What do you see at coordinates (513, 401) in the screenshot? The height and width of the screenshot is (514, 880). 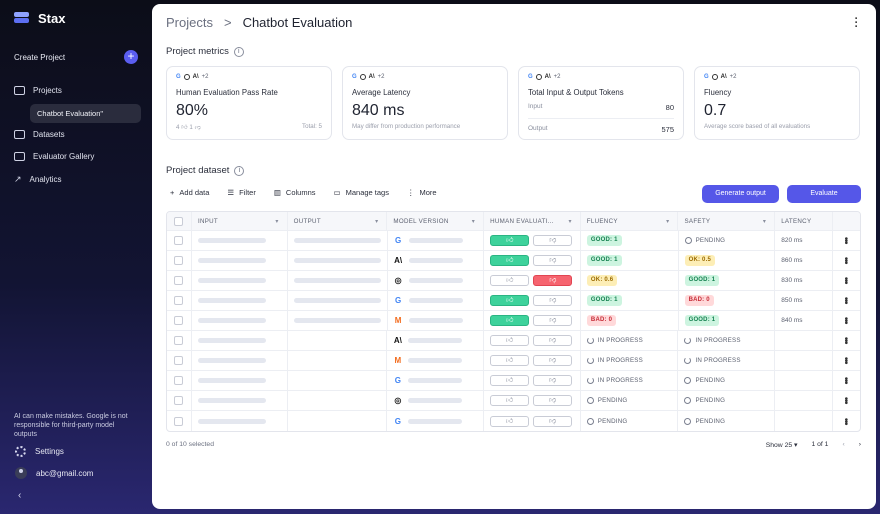 I see `table-row: ◎ 👍︎ 👎︎ PENDING PENDING •••` at bounding box center [513, 401].